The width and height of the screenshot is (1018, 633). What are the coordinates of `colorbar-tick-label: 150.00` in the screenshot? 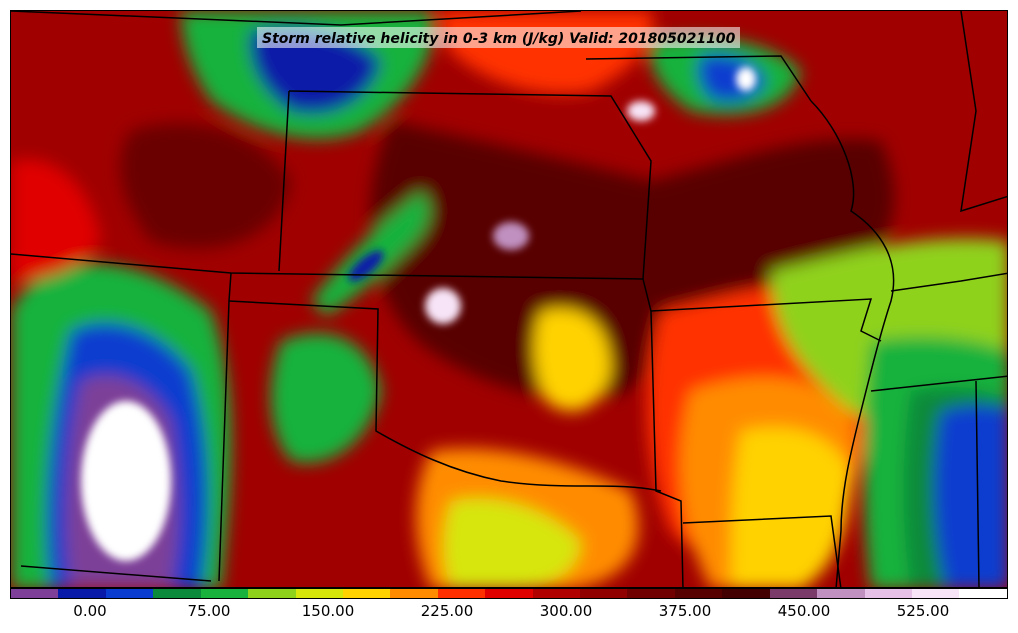 It's located at (328, 611).